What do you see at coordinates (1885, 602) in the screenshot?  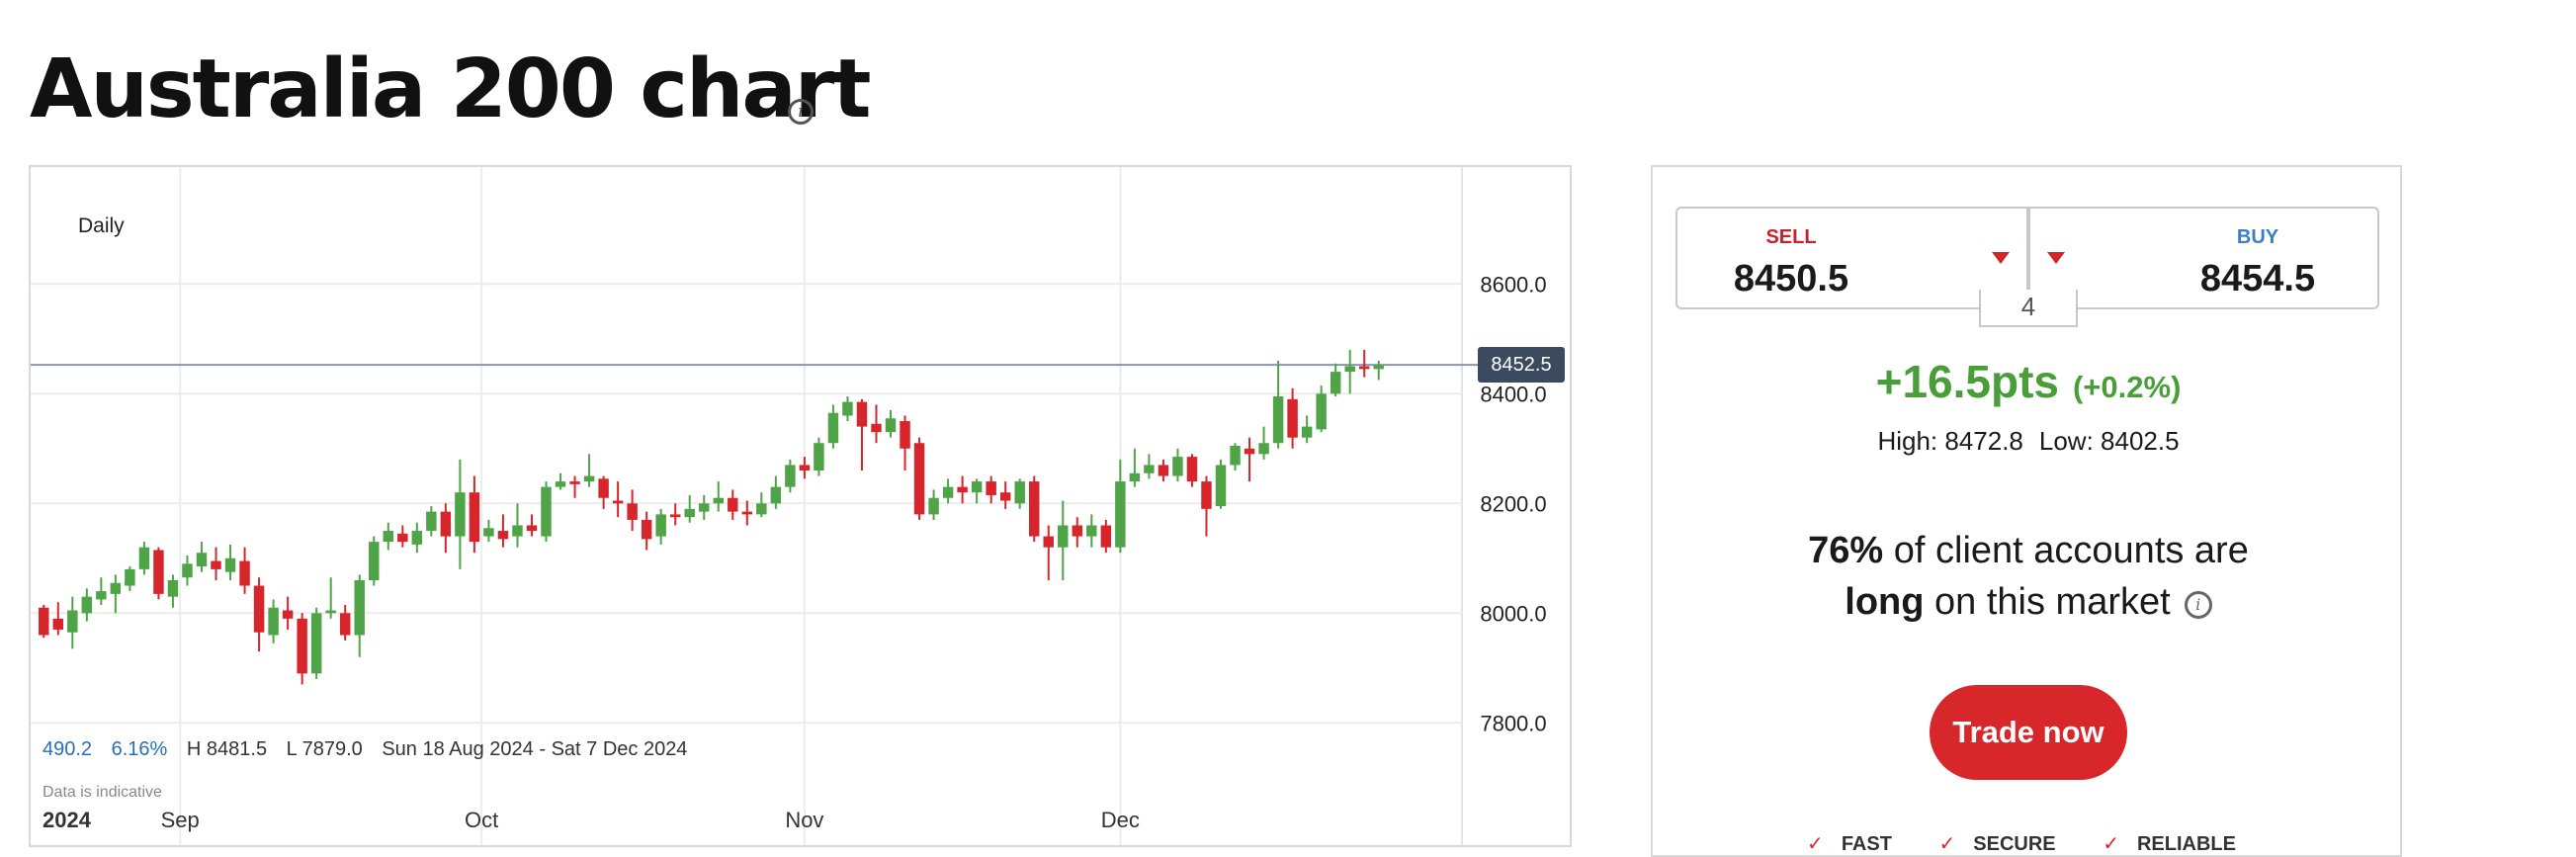 I see `sentiment-direction: long` at bounding box center [1885, 602].